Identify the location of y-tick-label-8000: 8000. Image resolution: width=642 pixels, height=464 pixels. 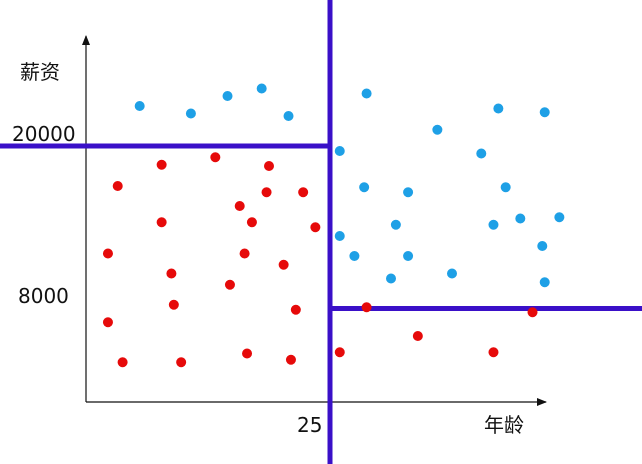
(43, 296).